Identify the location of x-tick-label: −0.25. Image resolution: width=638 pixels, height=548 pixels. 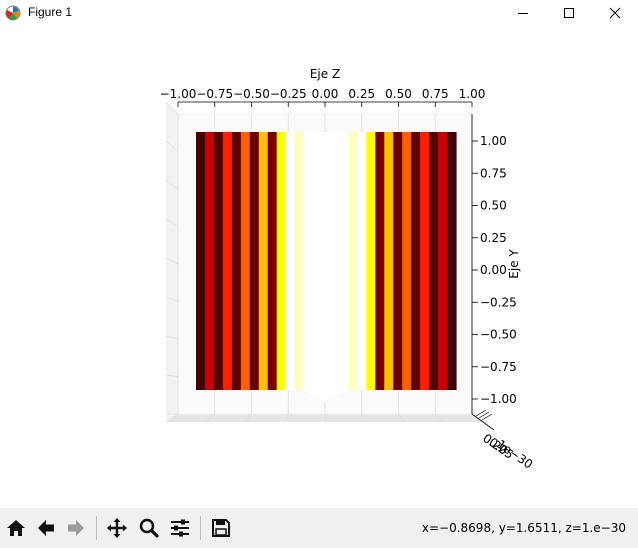
(288, 94).